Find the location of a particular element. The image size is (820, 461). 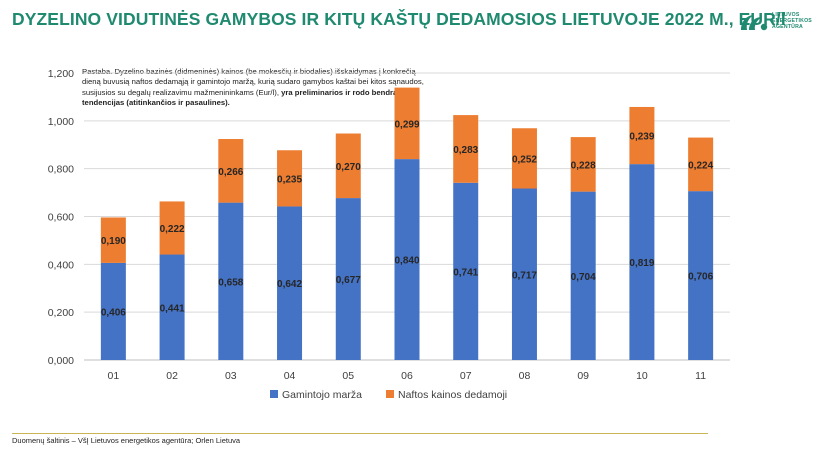

data-label: 0,741 is located at coordinates (465, 272).